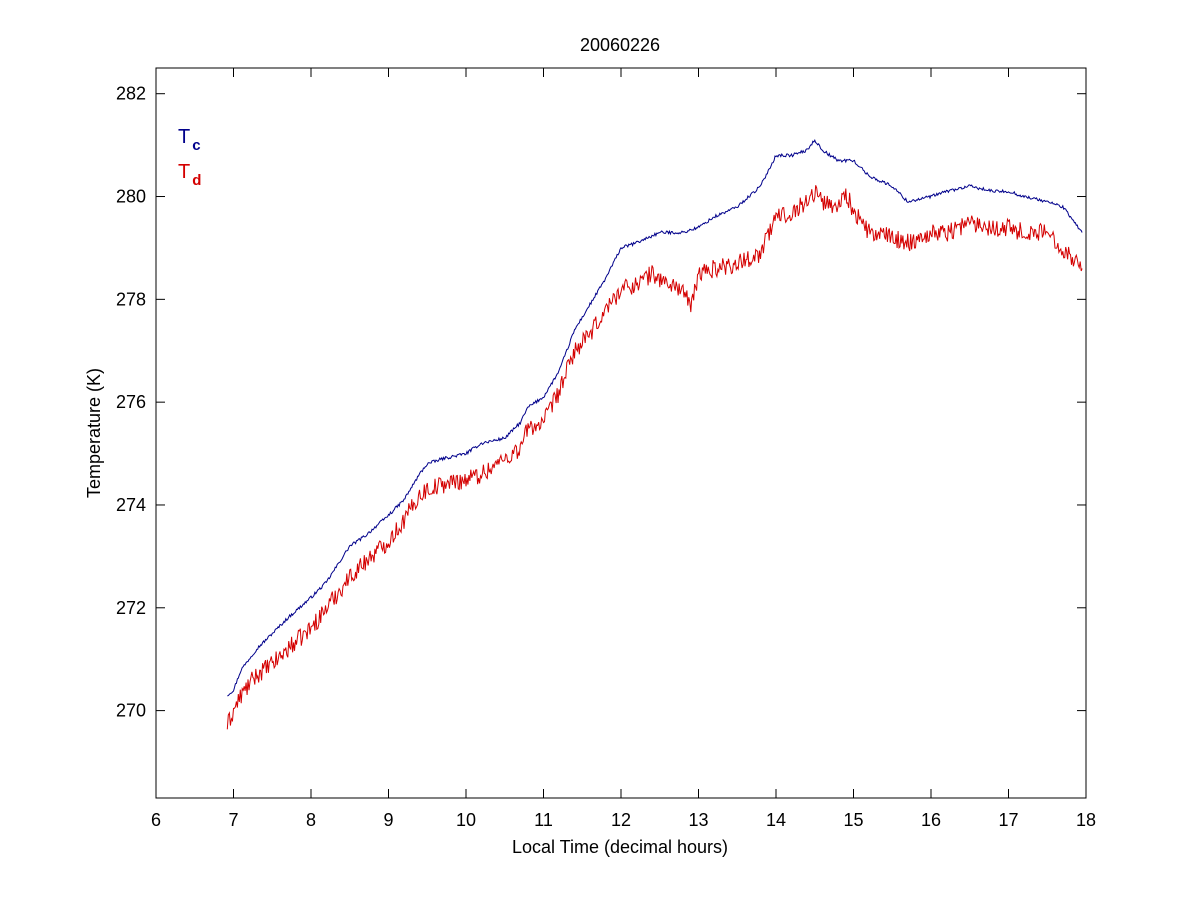  What do you see at coordinates (156, 820) in the screenshot?
I see `x-tick-label: 6` at bounding box center [156, 820].